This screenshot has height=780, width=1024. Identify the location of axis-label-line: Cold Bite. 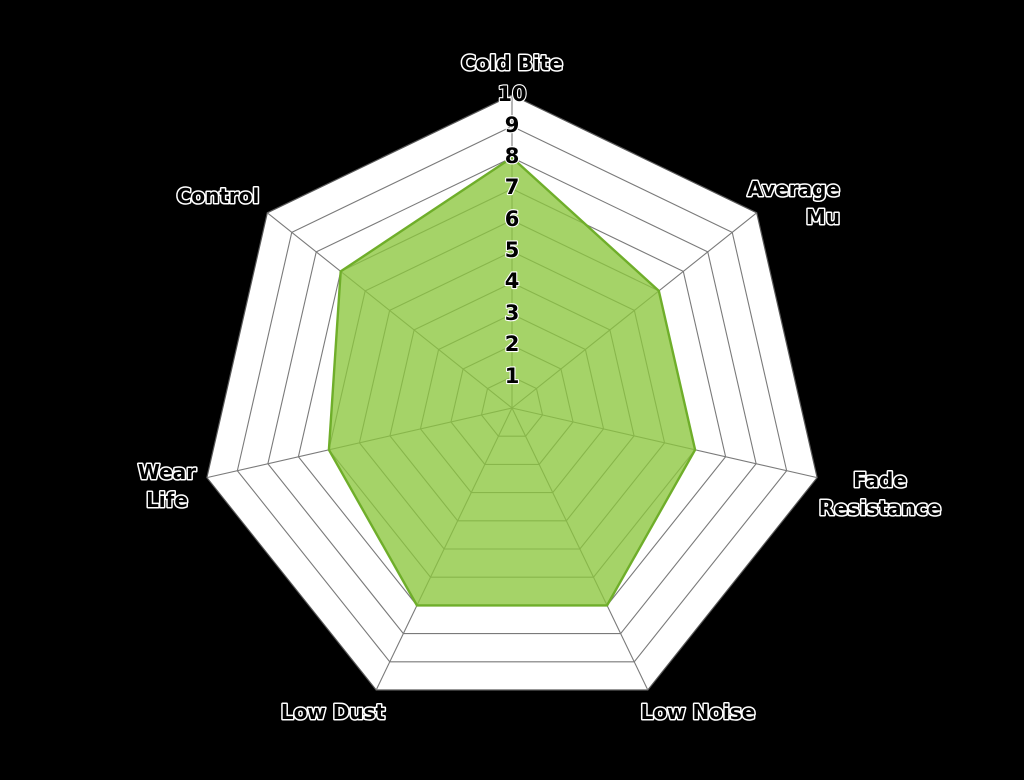
(512, 63).